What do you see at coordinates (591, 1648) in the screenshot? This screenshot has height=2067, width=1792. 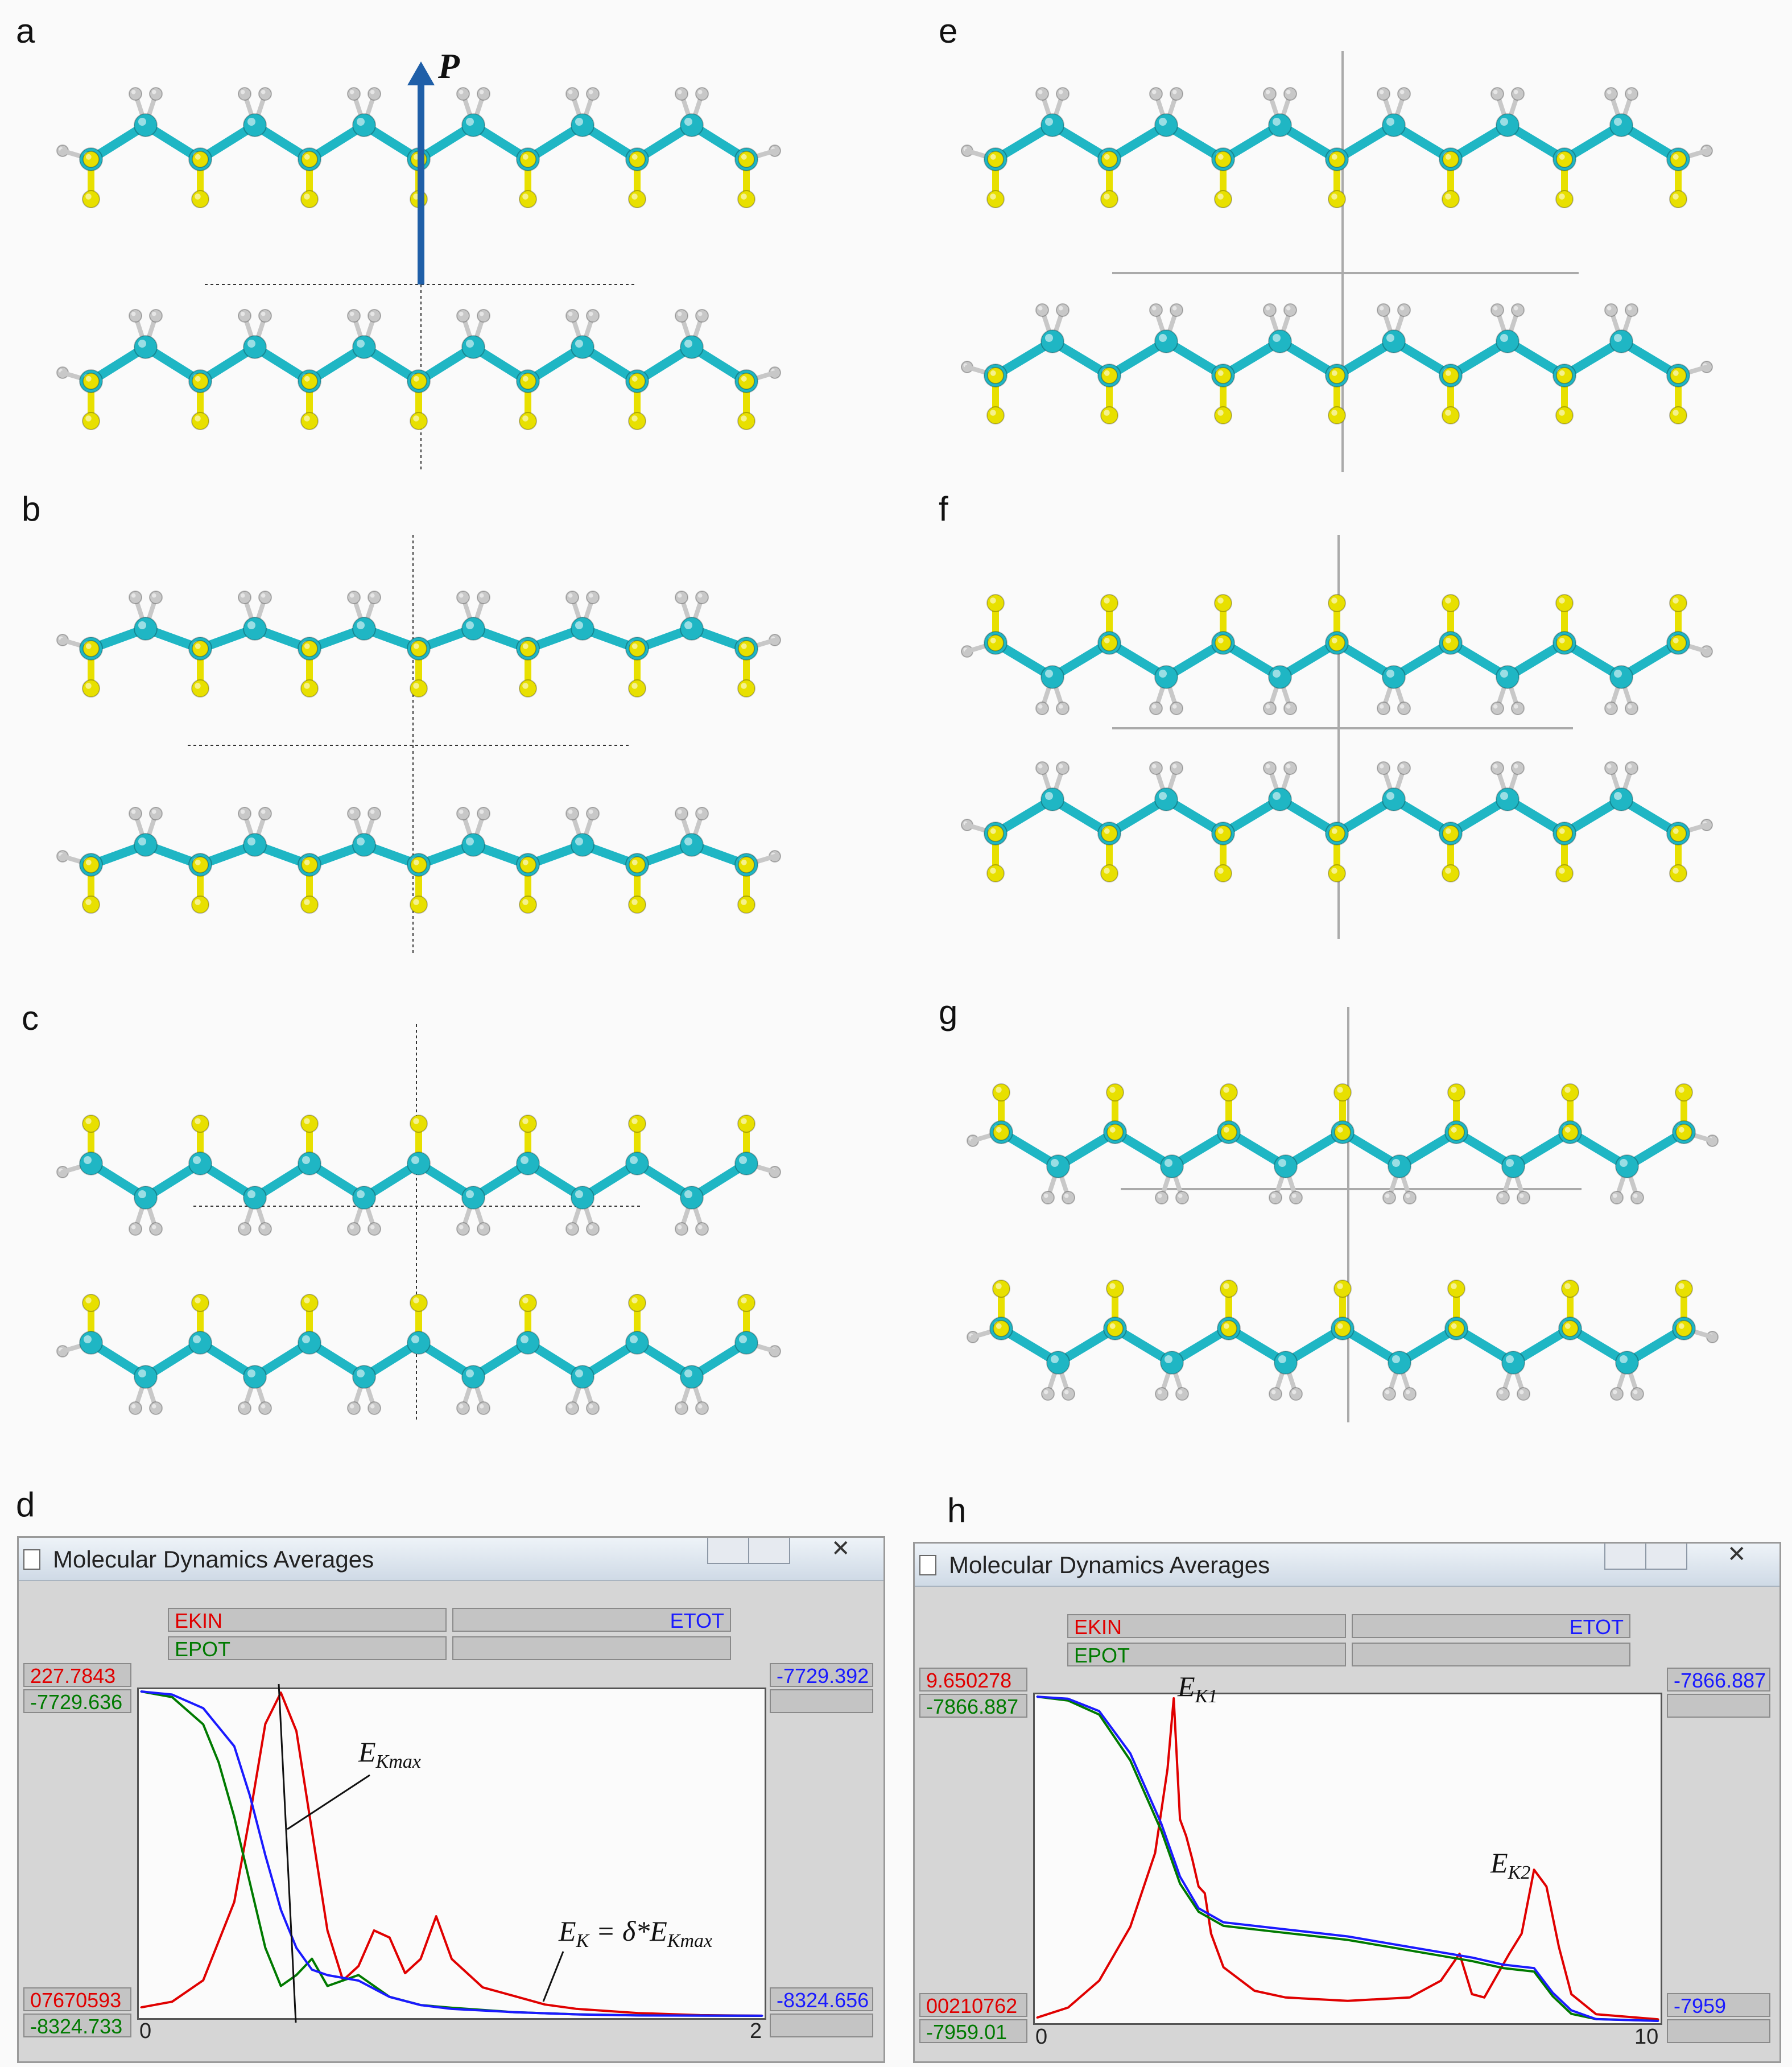 I see `legend-blank` at bounding box center [591, 1648].